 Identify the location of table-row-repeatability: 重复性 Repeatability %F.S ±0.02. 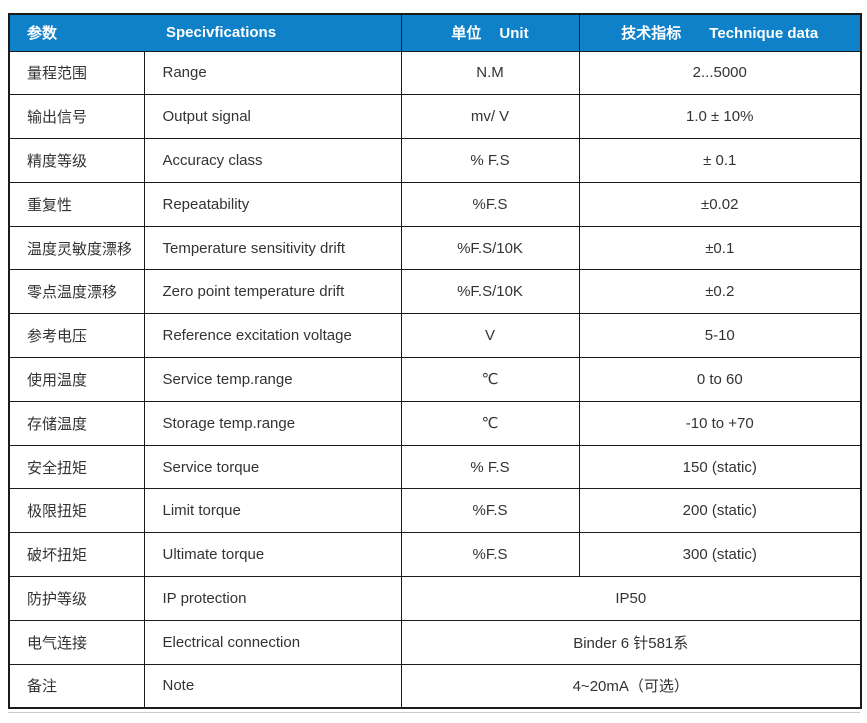
(435, 204).